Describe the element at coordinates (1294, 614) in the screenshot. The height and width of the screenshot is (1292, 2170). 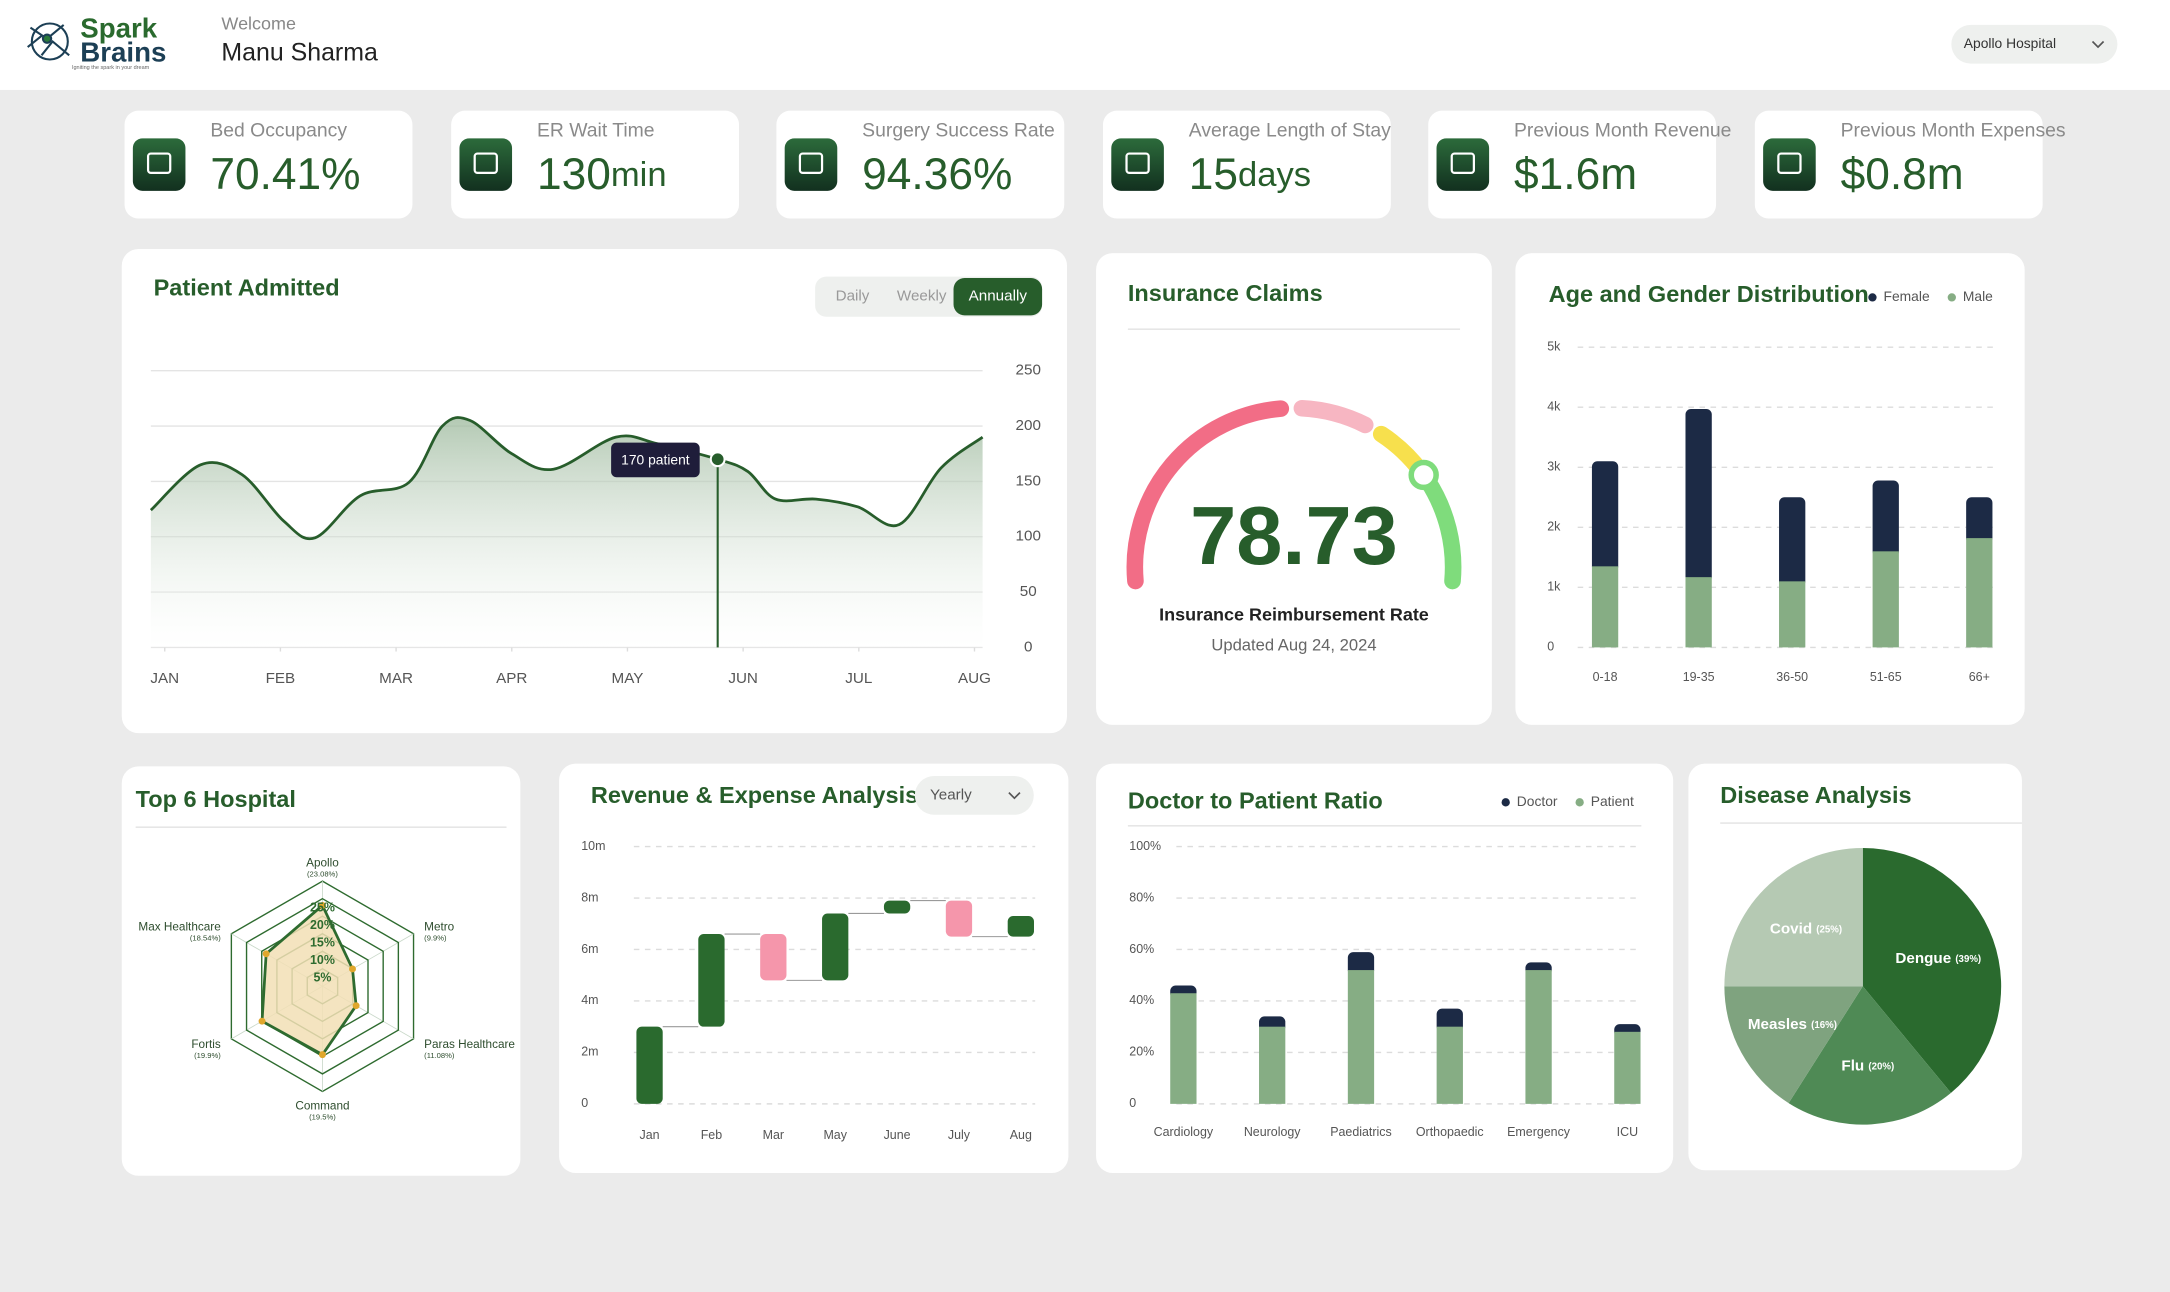
I see `gauge-label: Insurance Reimbursement Rate` at that location.